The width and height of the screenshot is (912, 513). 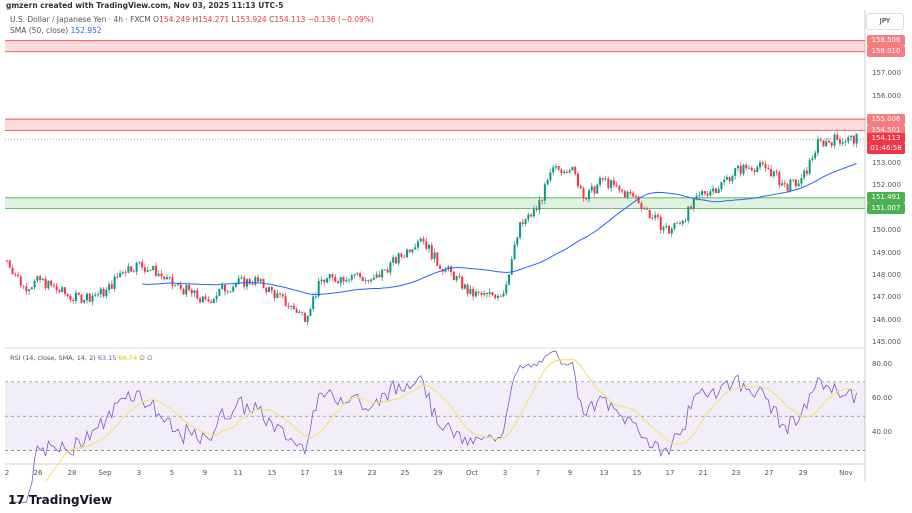 What do you see at coordinates (290, 19) in the screenshot?
I see `close-value: 154.113` at bounding box center [290, 19].